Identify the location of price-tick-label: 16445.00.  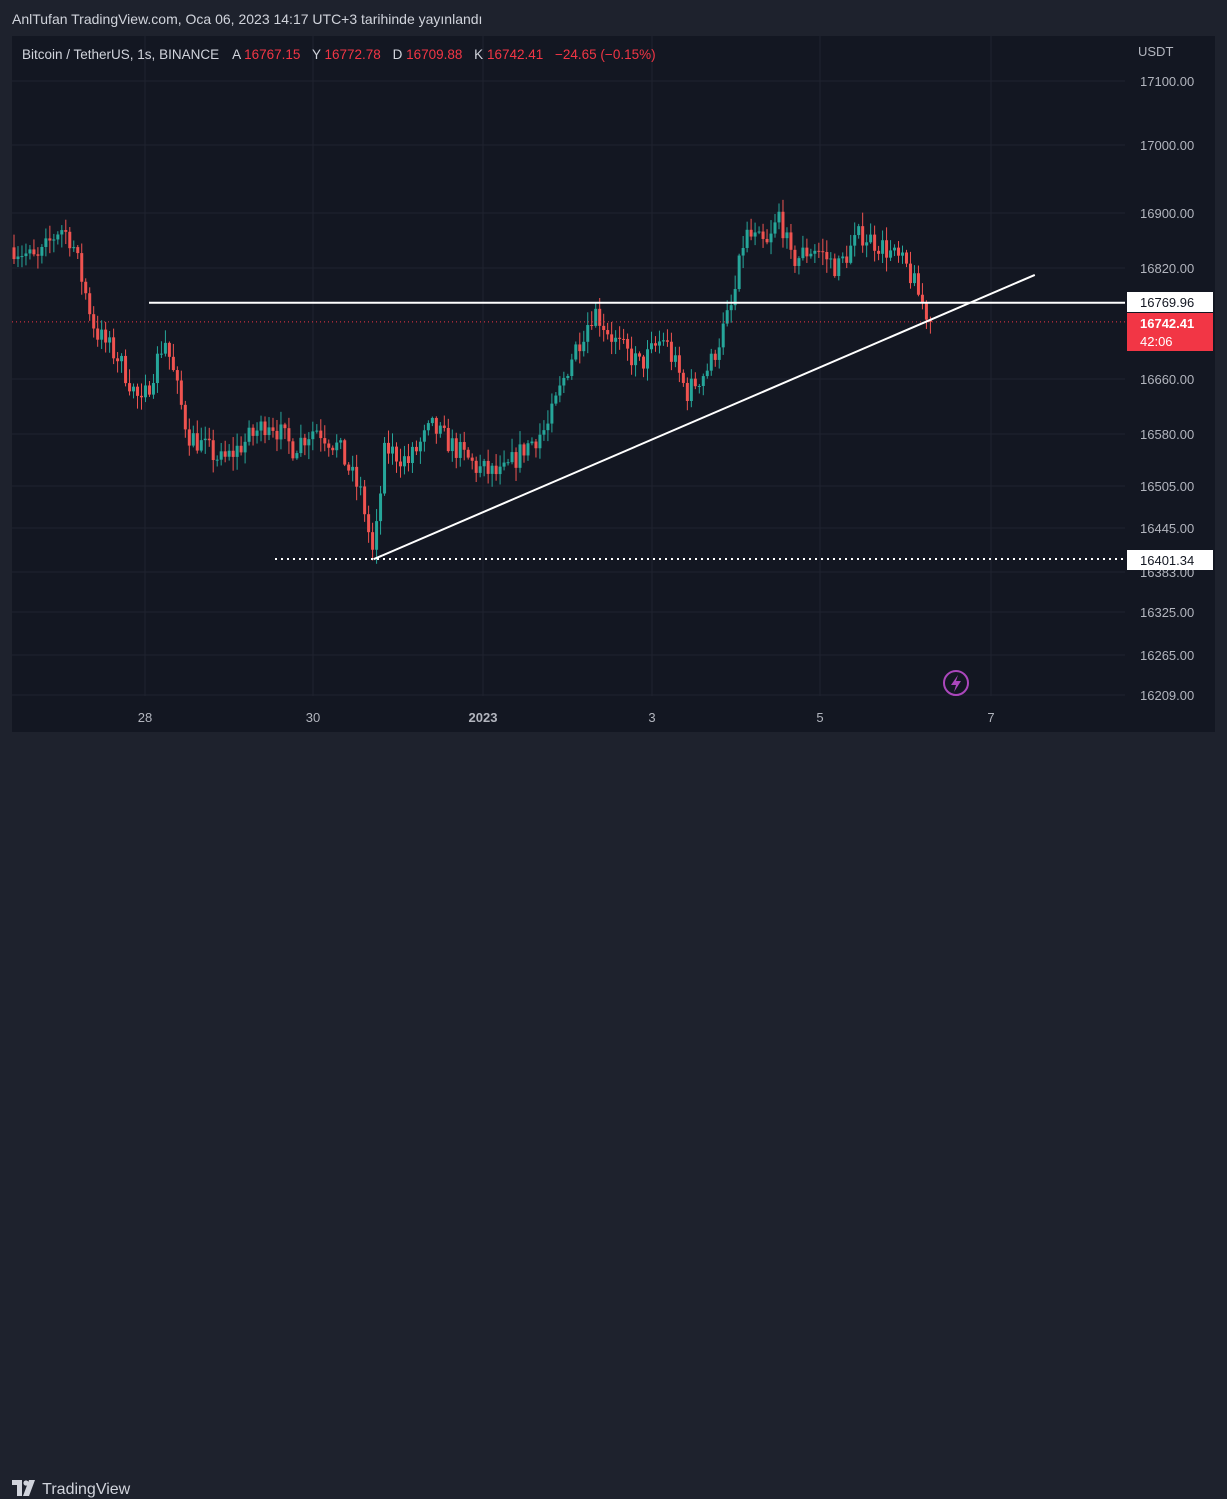
(1167, 528).